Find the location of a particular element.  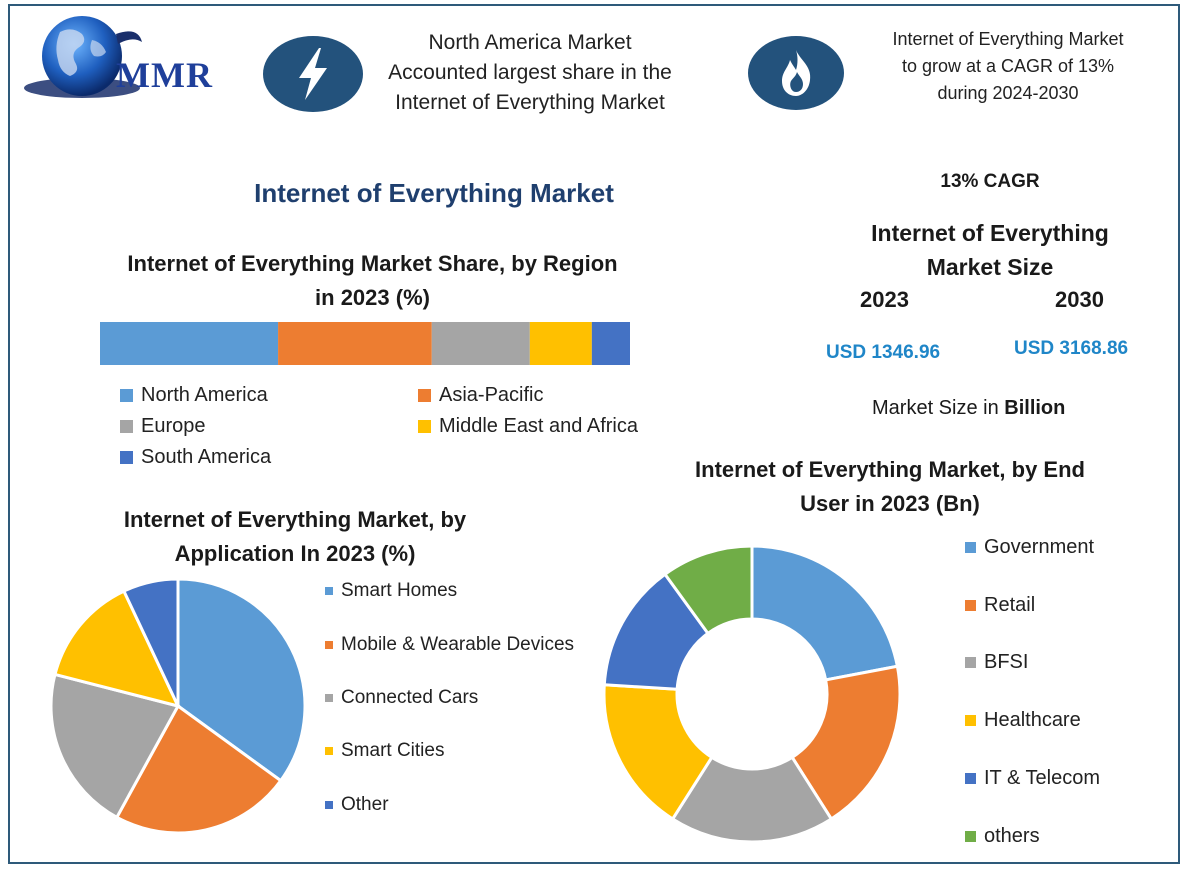

legend-label: IT & Telecom is located at coordinates (1042, 778).